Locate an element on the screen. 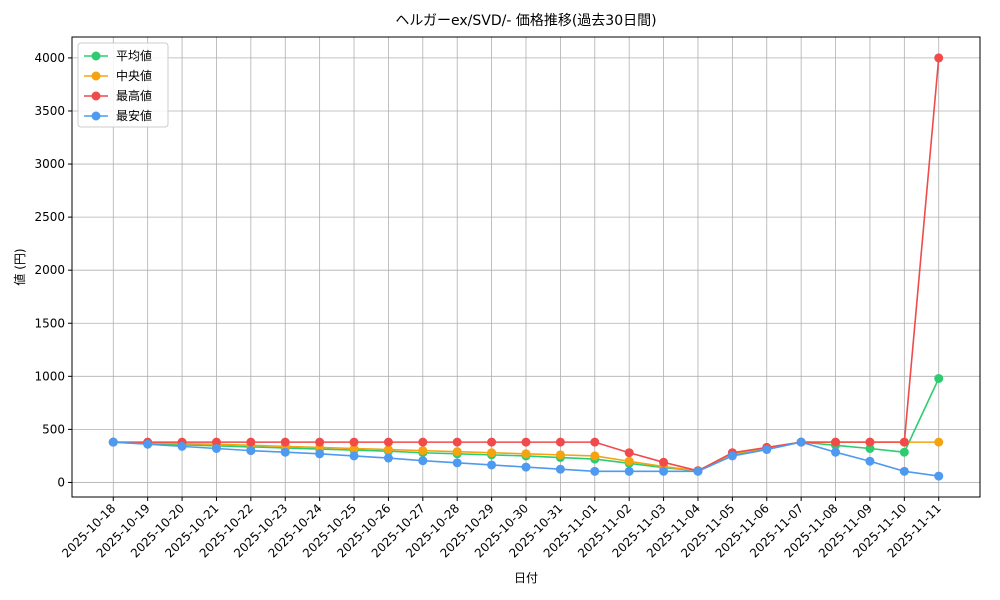  y-tick-label: 500 is located at coordinates (53, 429).